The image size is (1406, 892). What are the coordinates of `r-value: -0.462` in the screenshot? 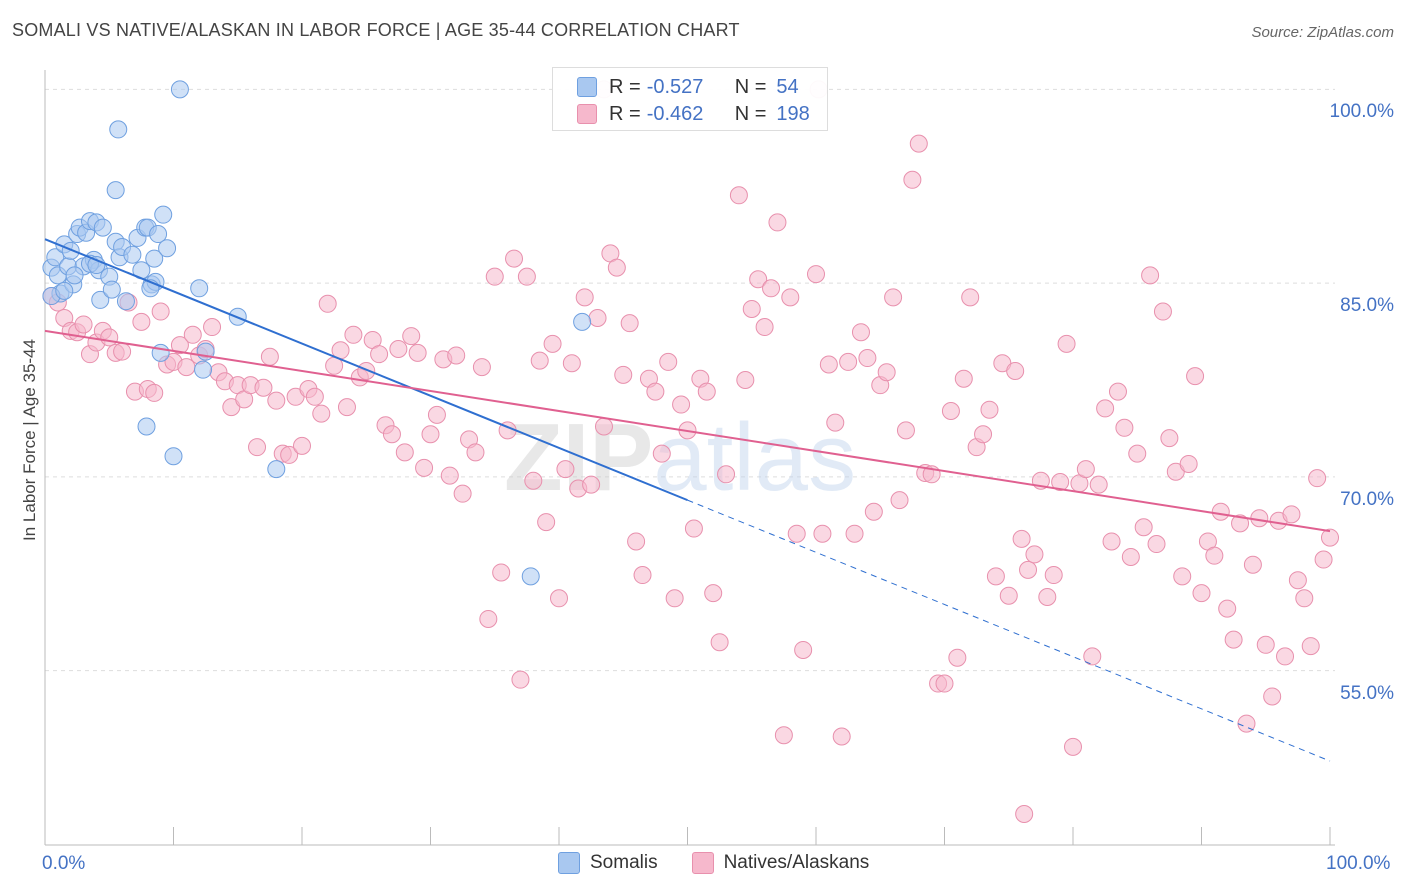 It's located at (675, 113).